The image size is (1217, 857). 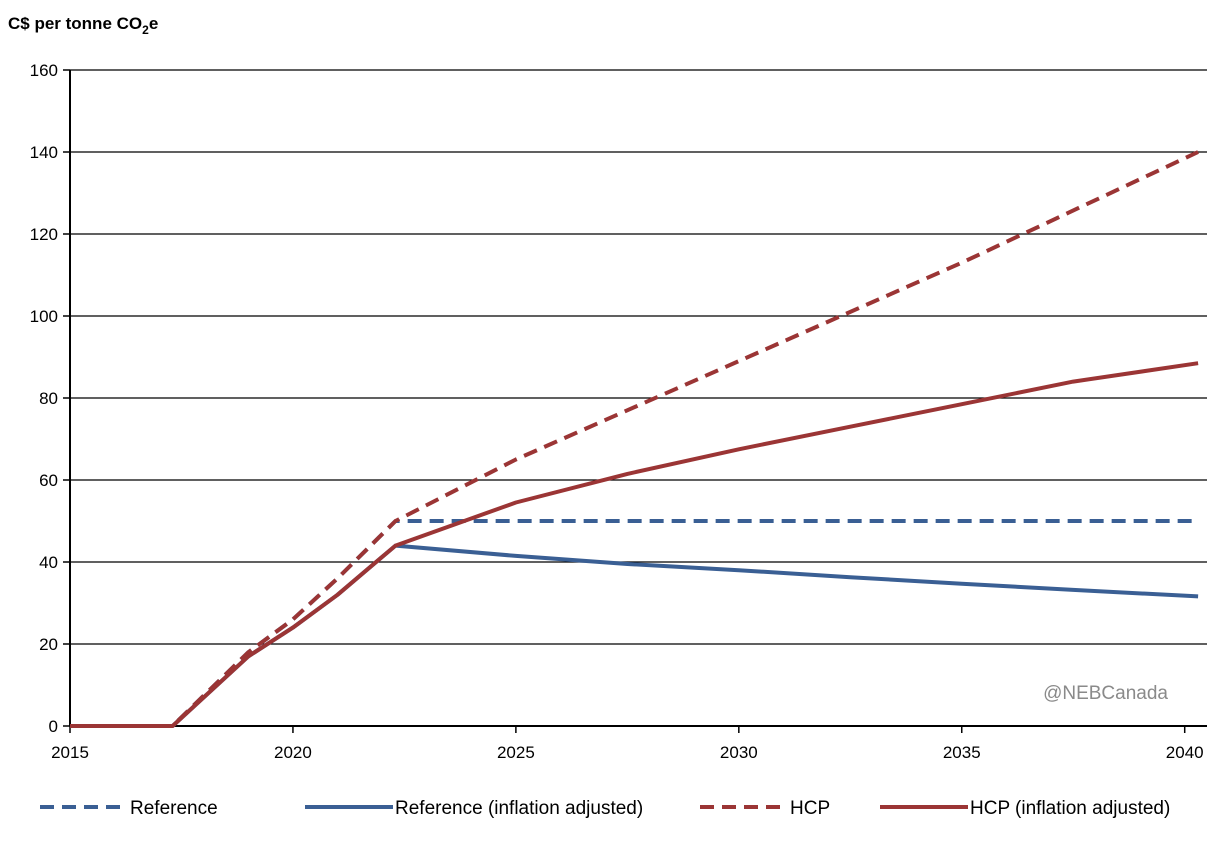 I want to click on y-axis-title: C$ per tonne CO2e, so click(x=83, y=25).